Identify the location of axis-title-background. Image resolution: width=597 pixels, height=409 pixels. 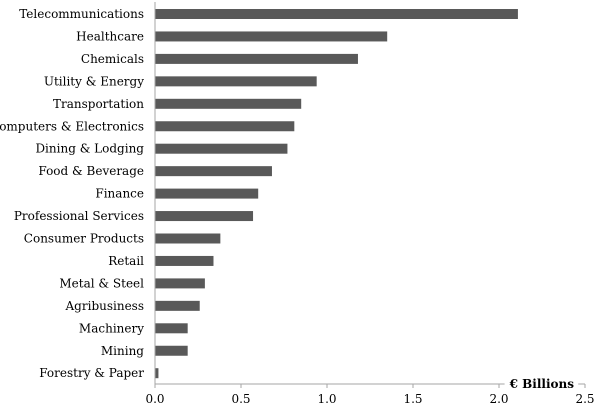
(541, 384).